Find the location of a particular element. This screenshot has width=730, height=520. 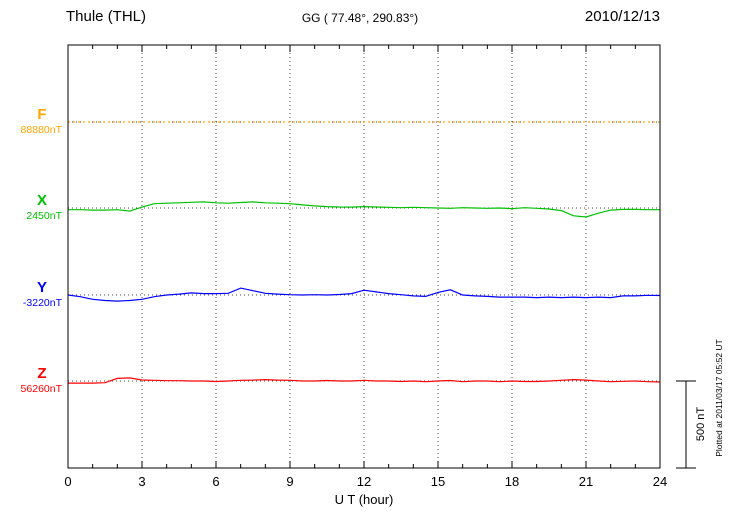

series-x-label: X is located at coordinates (41, 200).